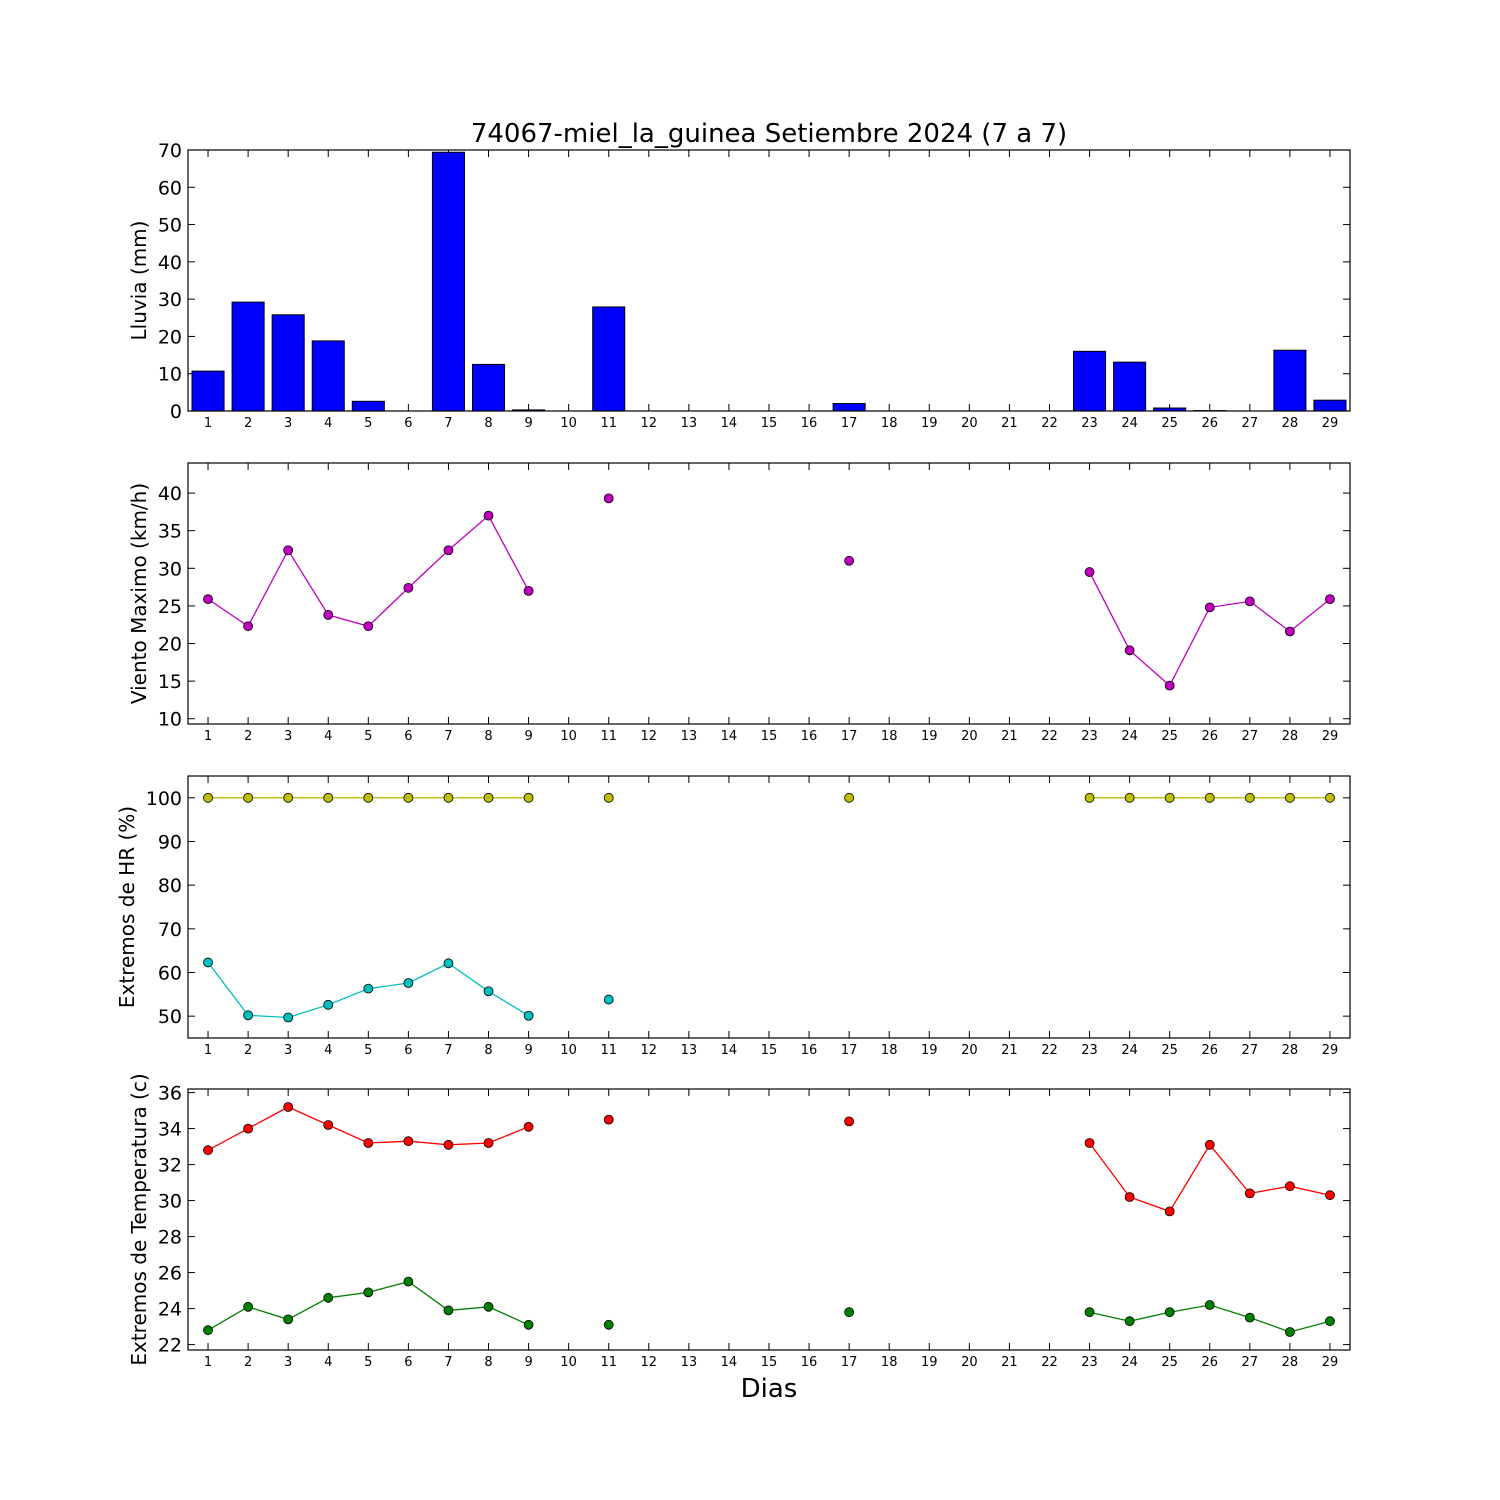 The height and width of the screenshot is (1500, 1500). Describe the element at coordinates (368, 736) in the screenshot. I see `x-tick-label: 5` at that location.